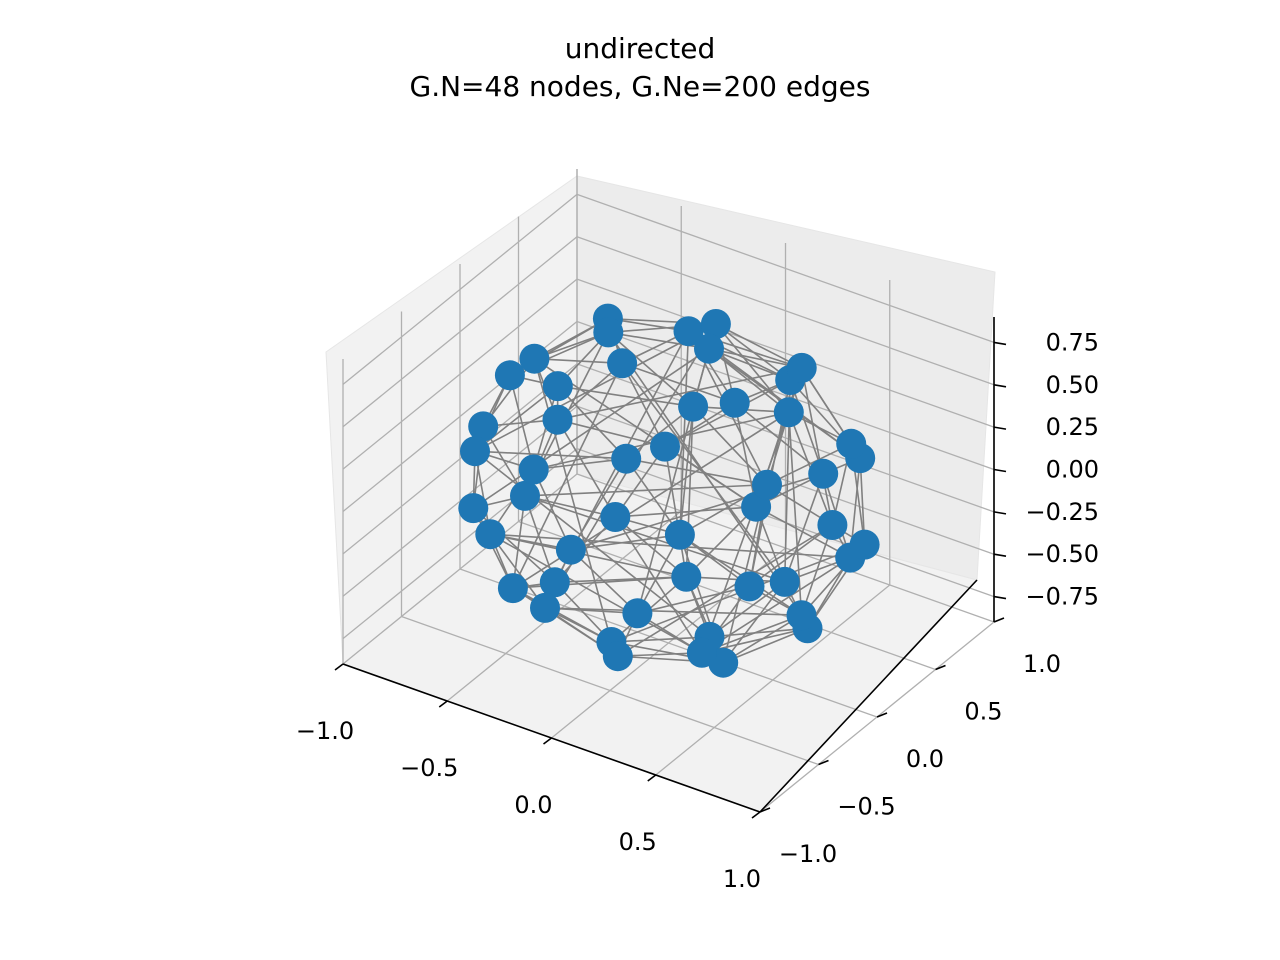 The width and height of the screenshot is (1280, 960). Describe the element at coordinates (742, 879) in the screenshot. I see `x-tick-label: 1.0` at that location.